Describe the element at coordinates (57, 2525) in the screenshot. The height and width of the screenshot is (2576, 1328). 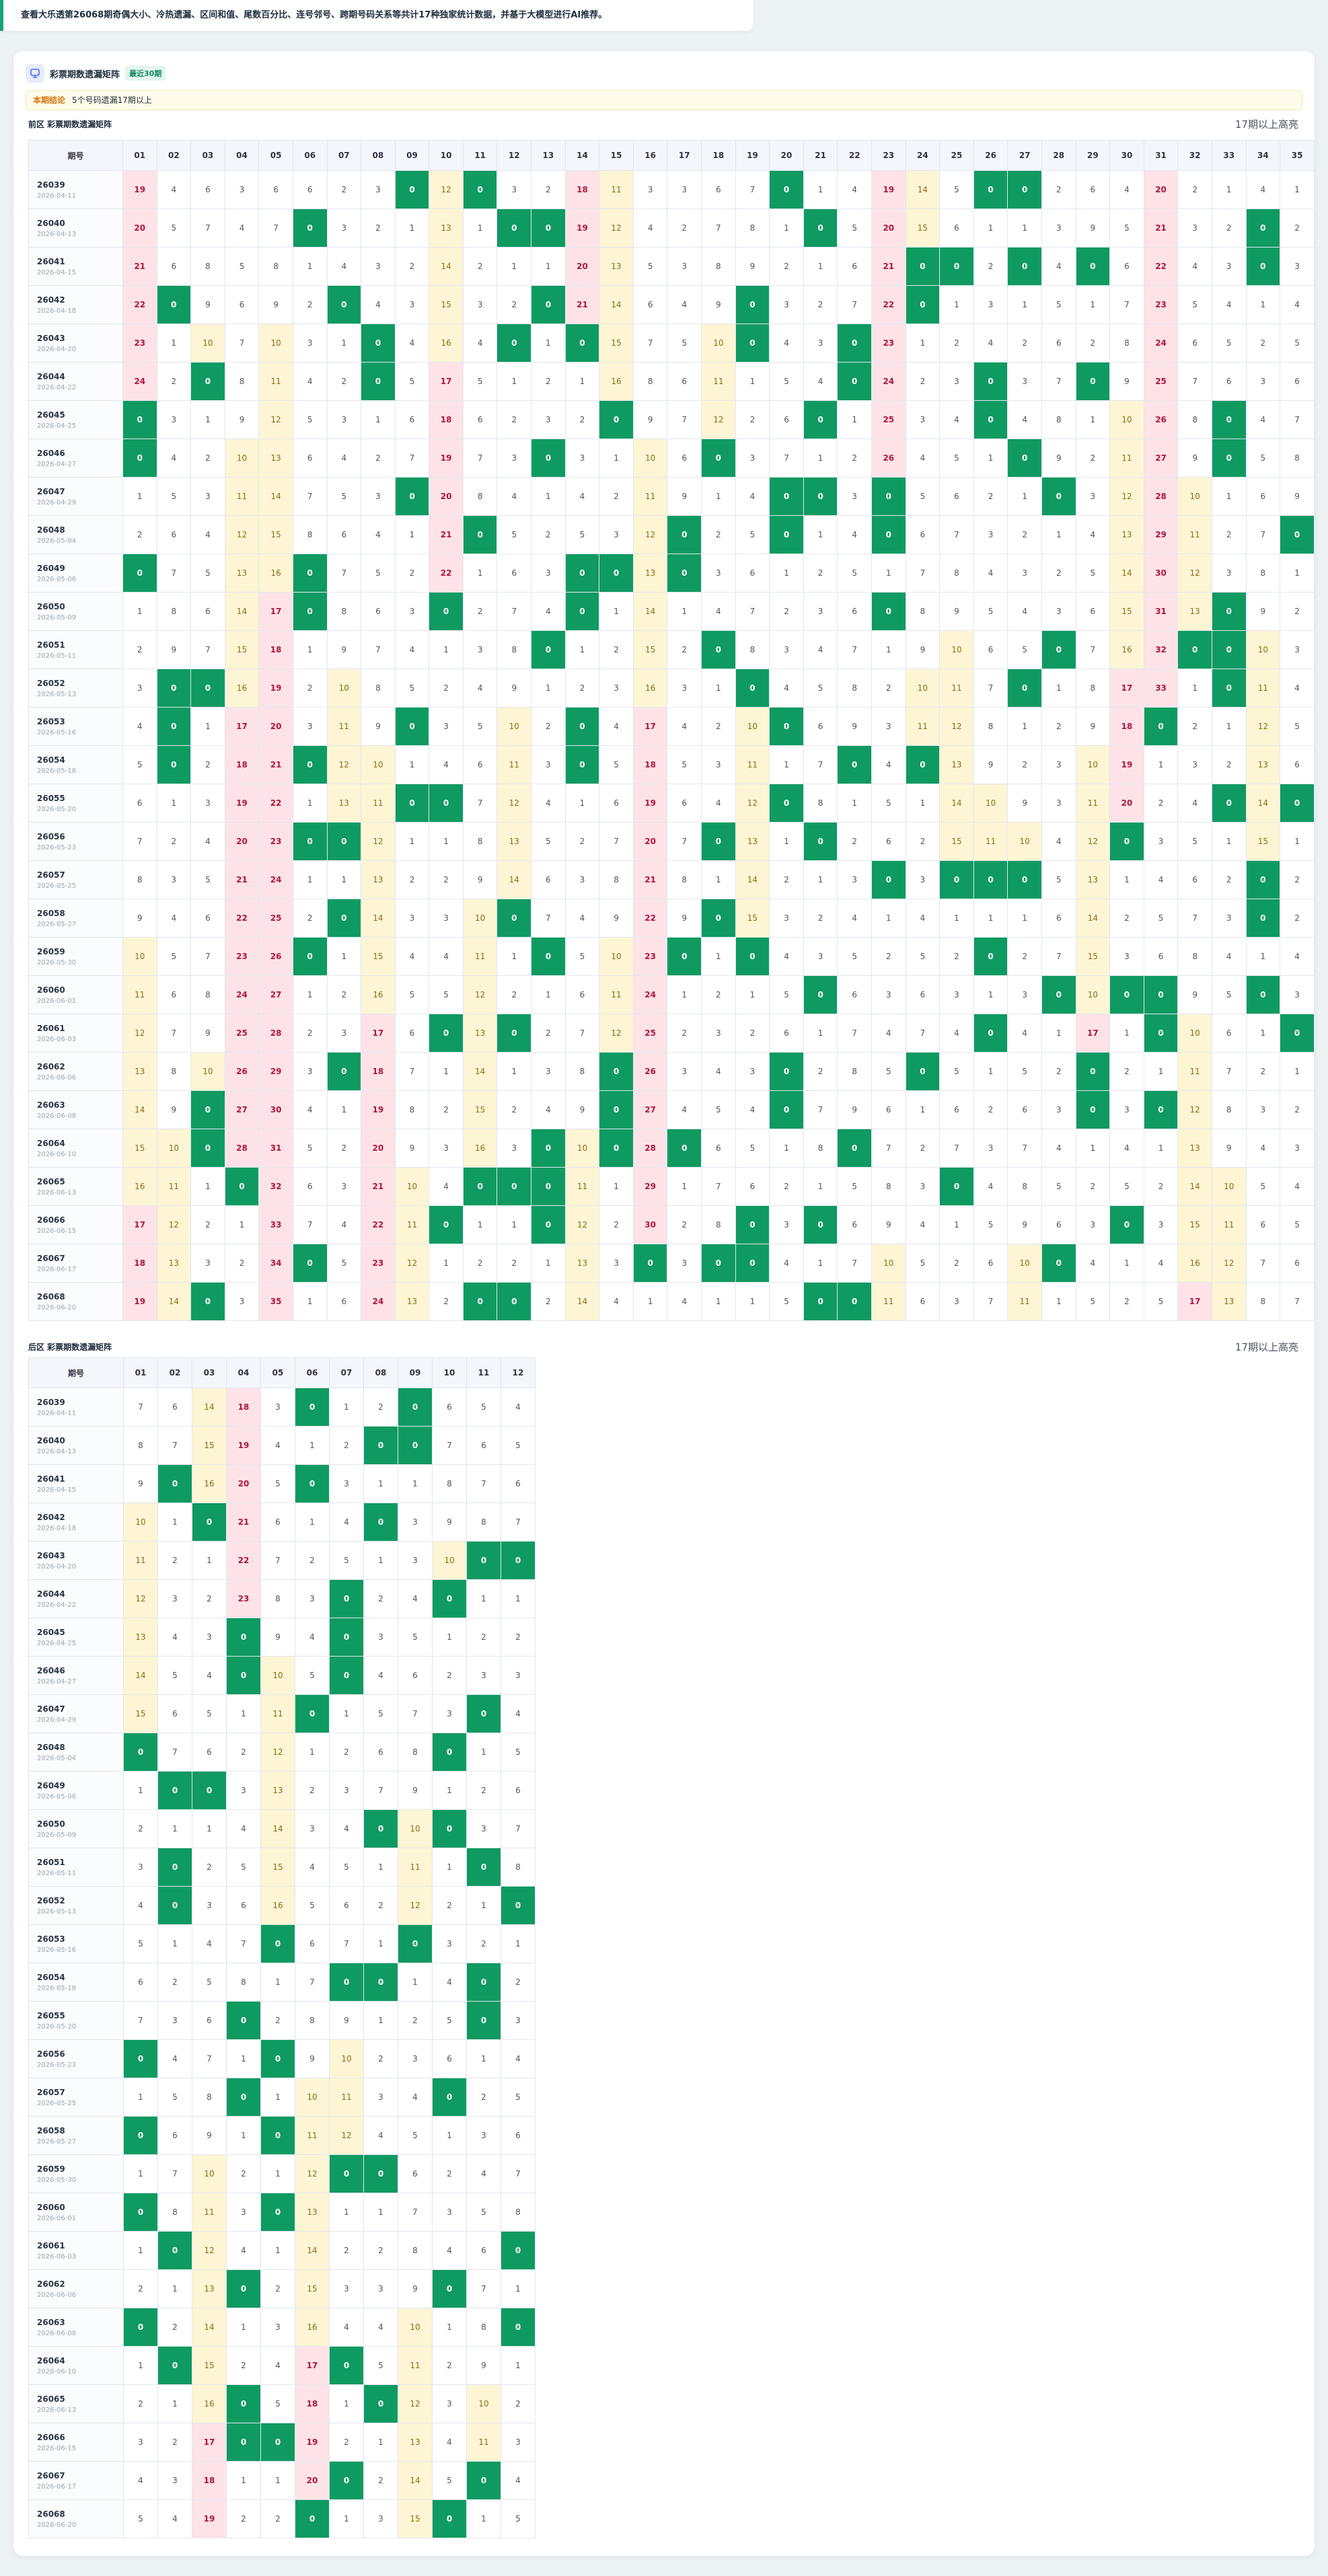
I see `issue-date: 2026-06-20` at that location.